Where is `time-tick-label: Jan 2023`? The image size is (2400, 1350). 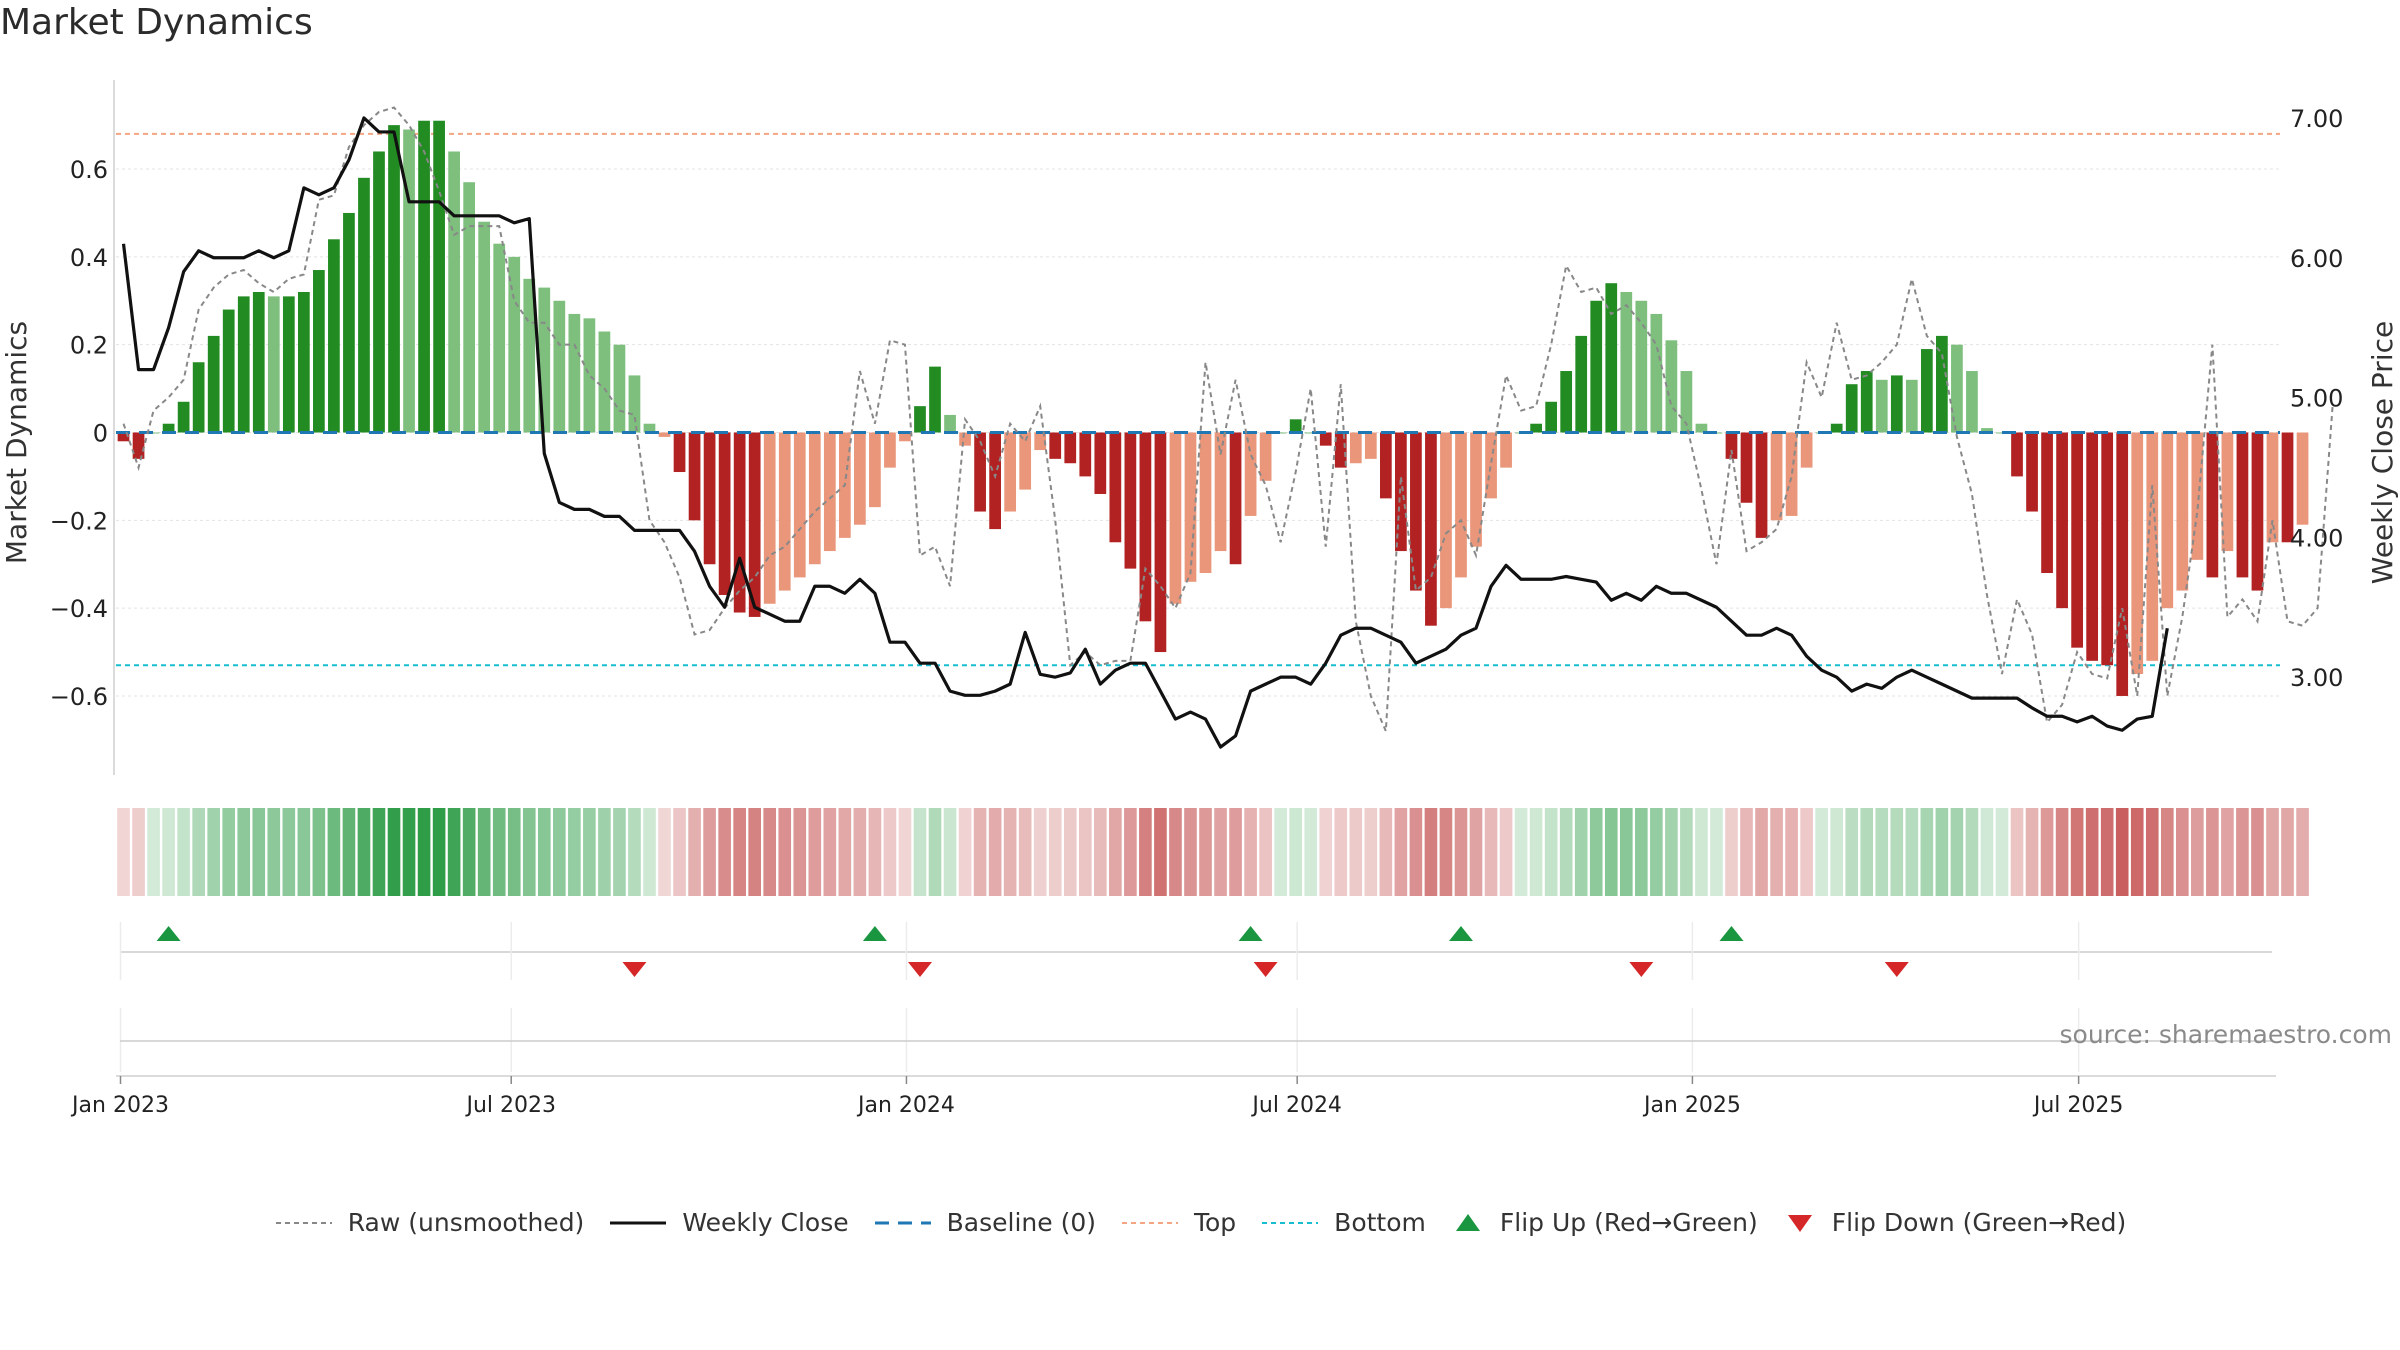 time-tick-label: Jan 2023 is located at coordinates (119, 1105).